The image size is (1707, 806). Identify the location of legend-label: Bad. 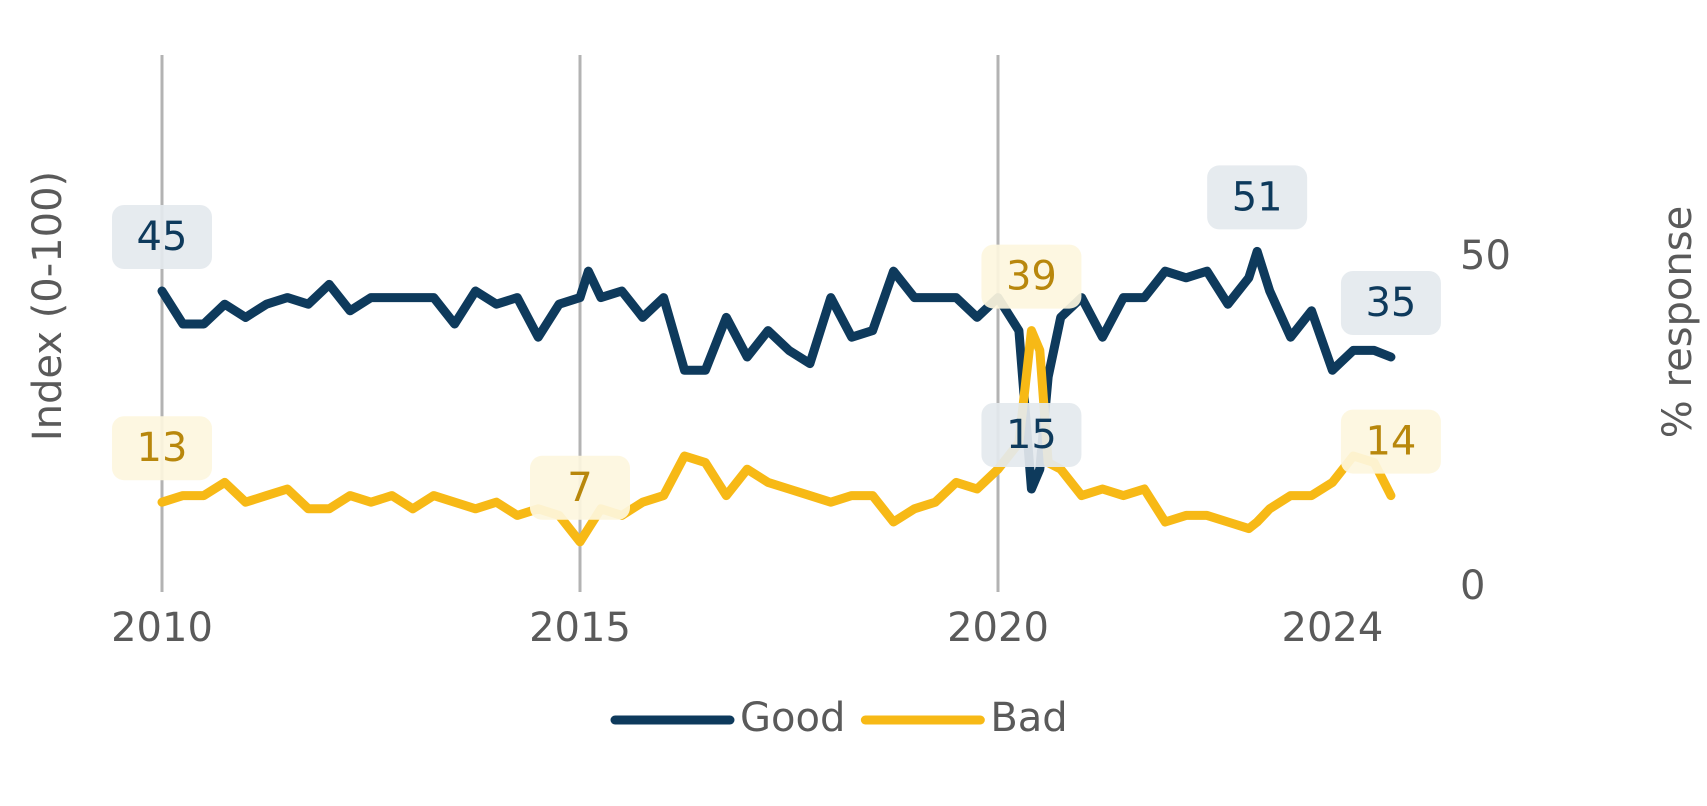
(1028, 718).